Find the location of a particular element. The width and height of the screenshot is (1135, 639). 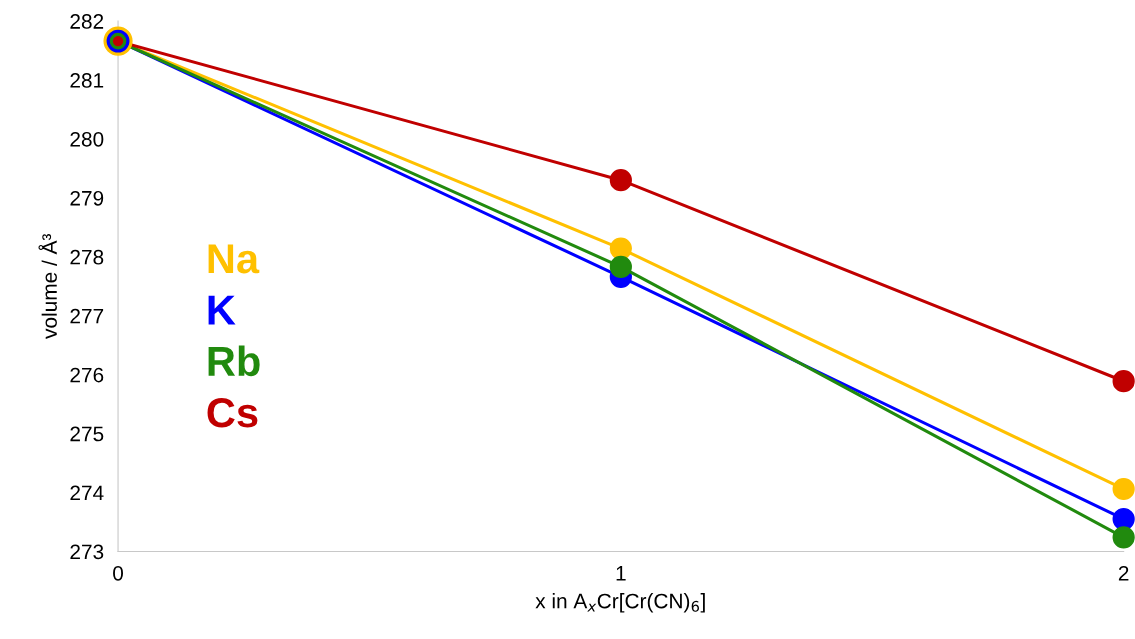

y-tick-label: 280 is located at coordinates (87, 139).